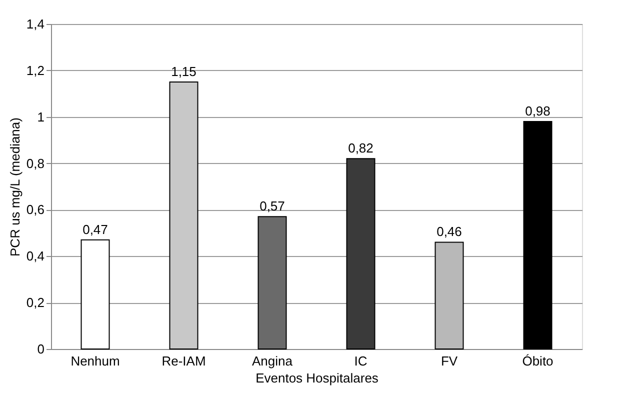 This screenshot has height=419, width=618. What do you see at coordinates (40, 116) in the screenshot?
I see `y-tick-label: 1` at bounding box center [40, 116].